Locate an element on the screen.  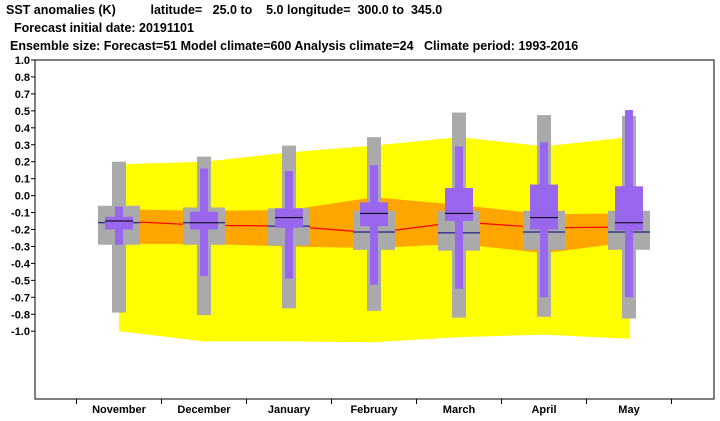
y-tick-label: -0.1 is located at coordinates (20, 214).